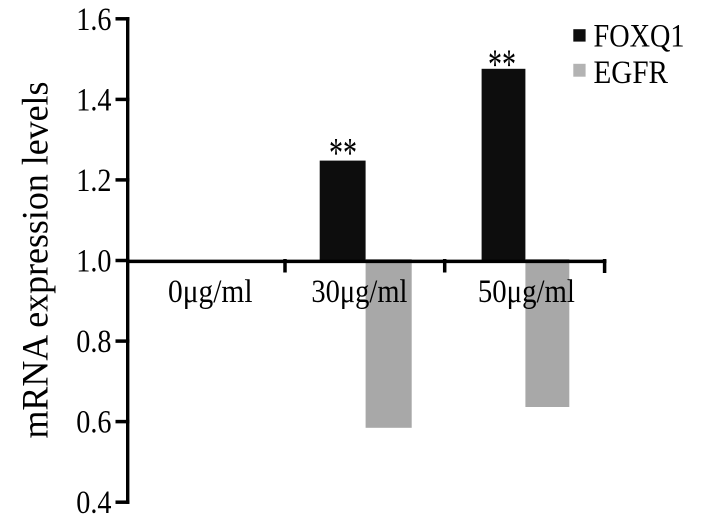 The image size is (703, 522). I want to click on svg-text: 50μg/ml, so click(526, 292).